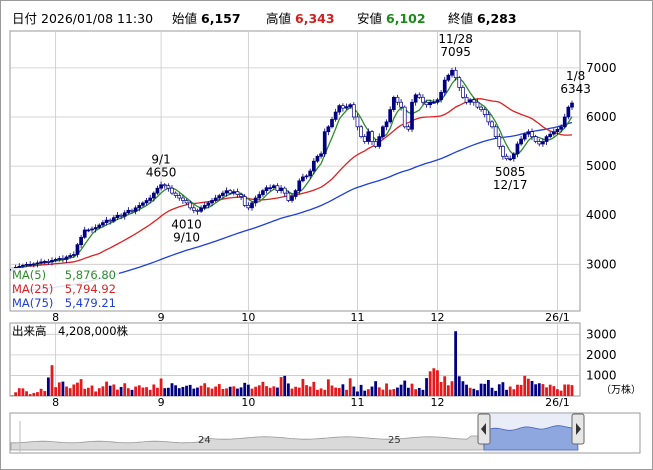 Image resolution: width=653 pixels, height=470 pixels. I want to click on volume-value: 4,208,000株, so click(93, 331).